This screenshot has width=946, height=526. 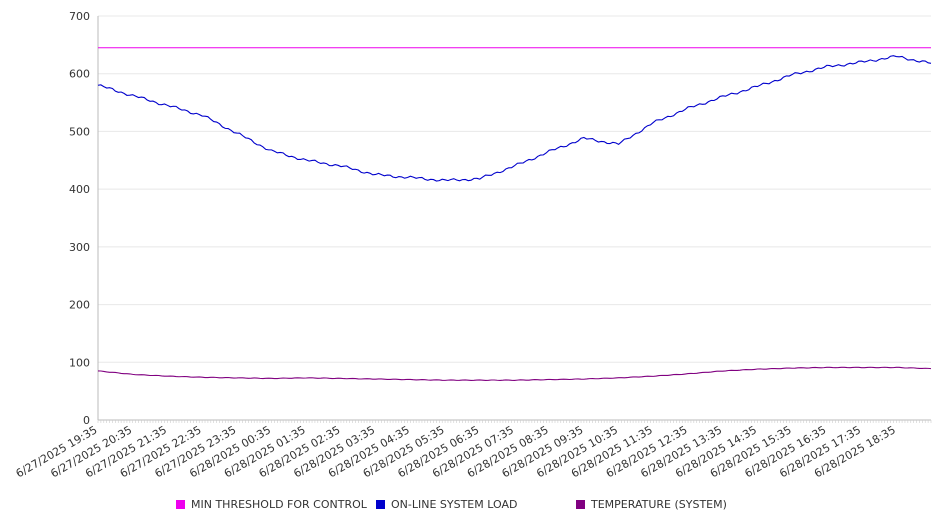 I want to click on legend-item-min-threshold: MIN THRESHOLD FOR CONTROL, so click(x=271, y=504).